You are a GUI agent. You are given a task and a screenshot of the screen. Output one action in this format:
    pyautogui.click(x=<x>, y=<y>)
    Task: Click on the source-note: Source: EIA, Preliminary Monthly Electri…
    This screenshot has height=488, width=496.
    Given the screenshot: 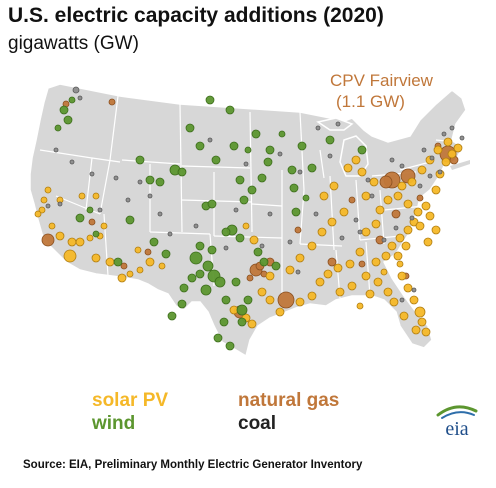 What is the action you would take?
    pyautogui.click(x=193, y=465)
    